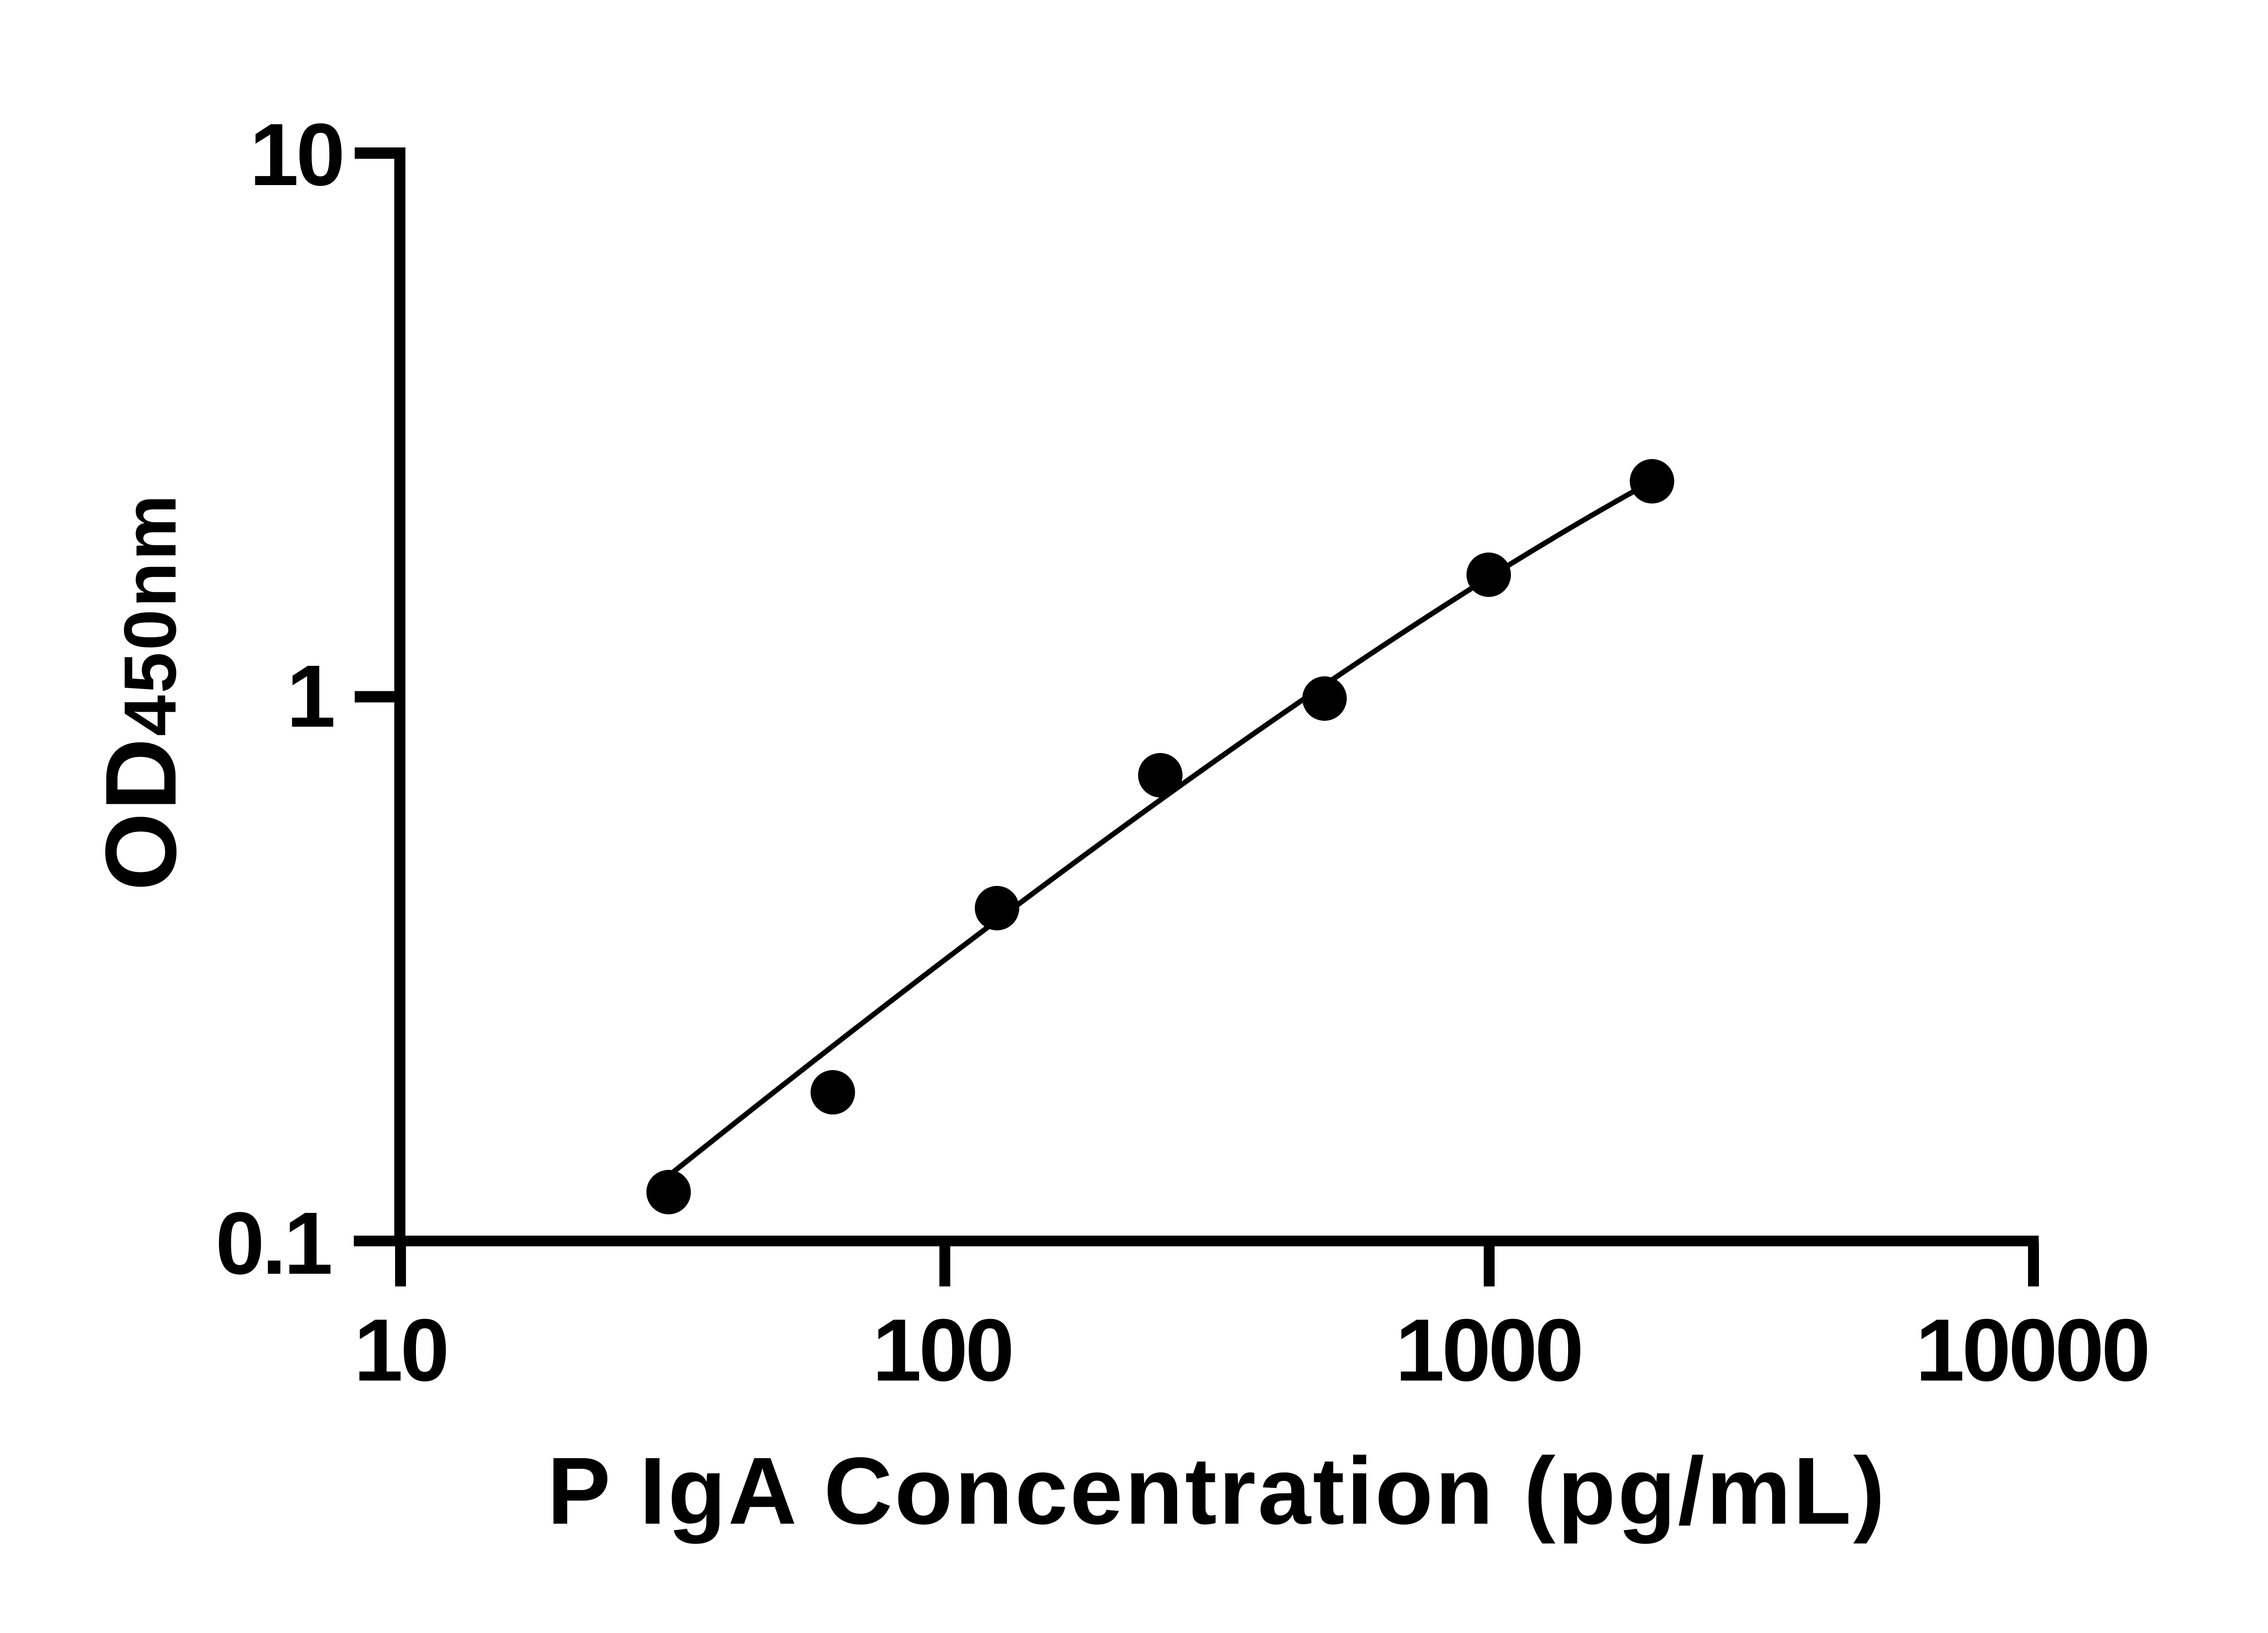  I want to click on svg-text: P IgA Concentration (pg/mL), so click(1217, 1490).